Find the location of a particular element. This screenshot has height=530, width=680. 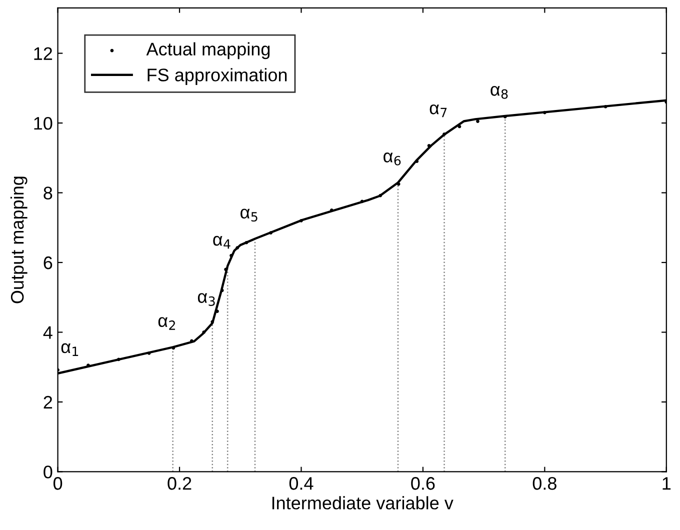

annotation: α$_{1}$ is located at coordinates (69, 349).